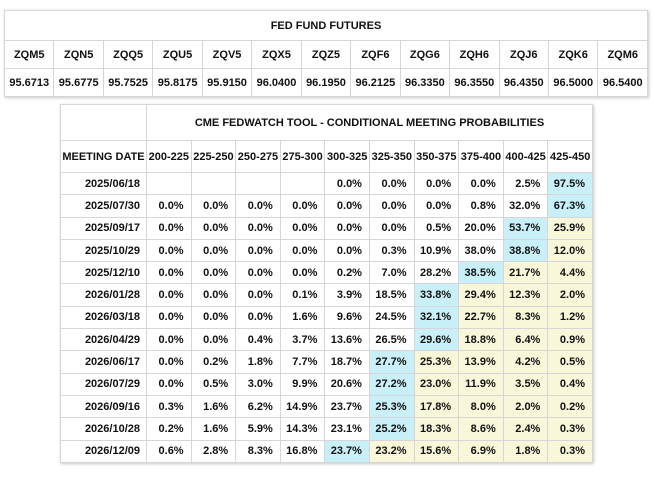  Describe the element at coordinates (258, 156) in the screenshot. I see `rate-range-header: 250-275` at that location.